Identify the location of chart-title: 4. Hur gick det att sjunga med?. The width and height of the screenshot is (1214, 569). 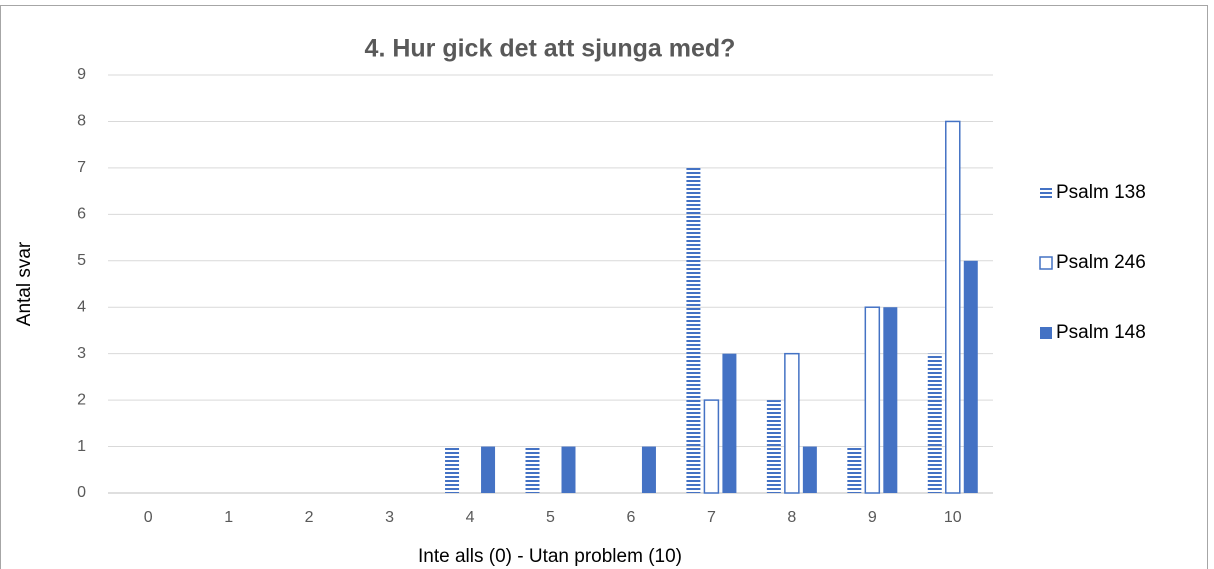
(550, 49).